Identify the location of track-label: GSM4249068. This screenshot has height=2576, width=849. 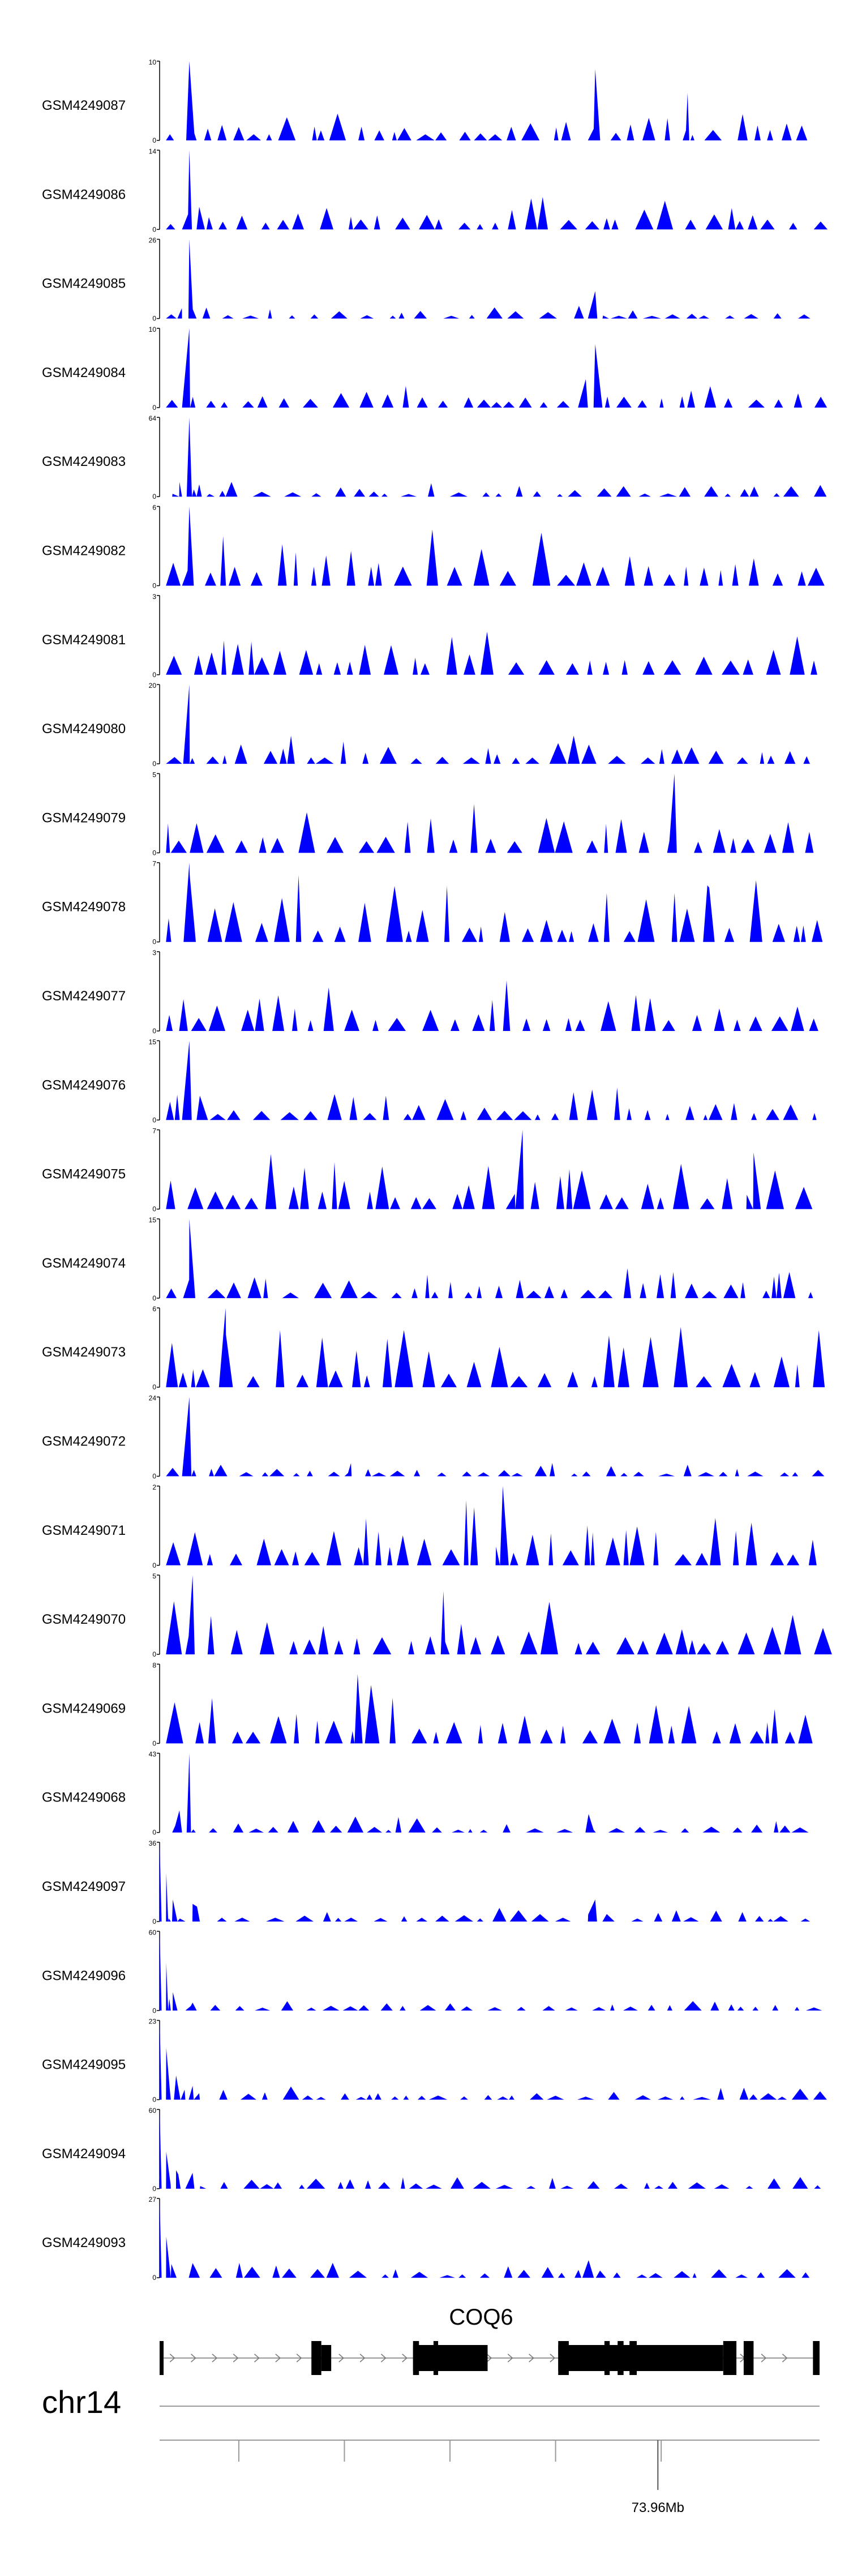
(84, 1797).